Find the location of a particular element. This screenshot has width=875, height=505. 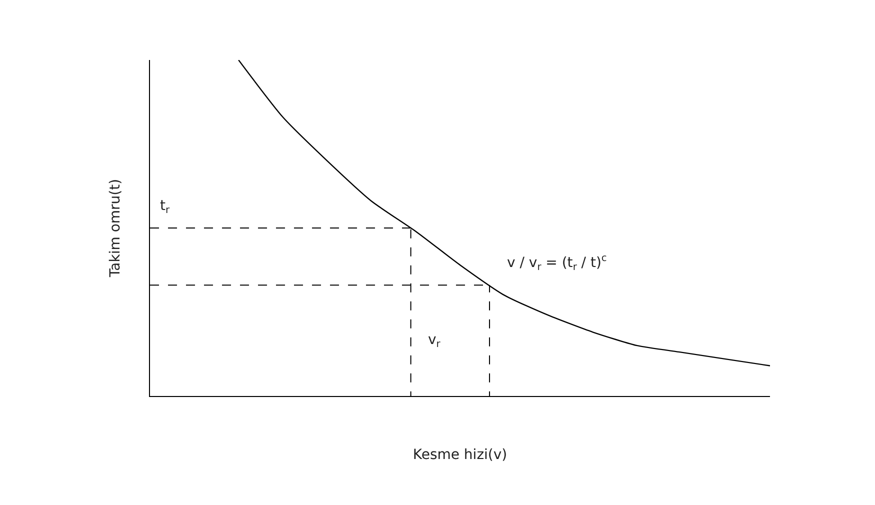

annotation: v / v$_{r}$ = (t$_{r}$ / t)$^{c}$ is located at coordinates (557, 263).